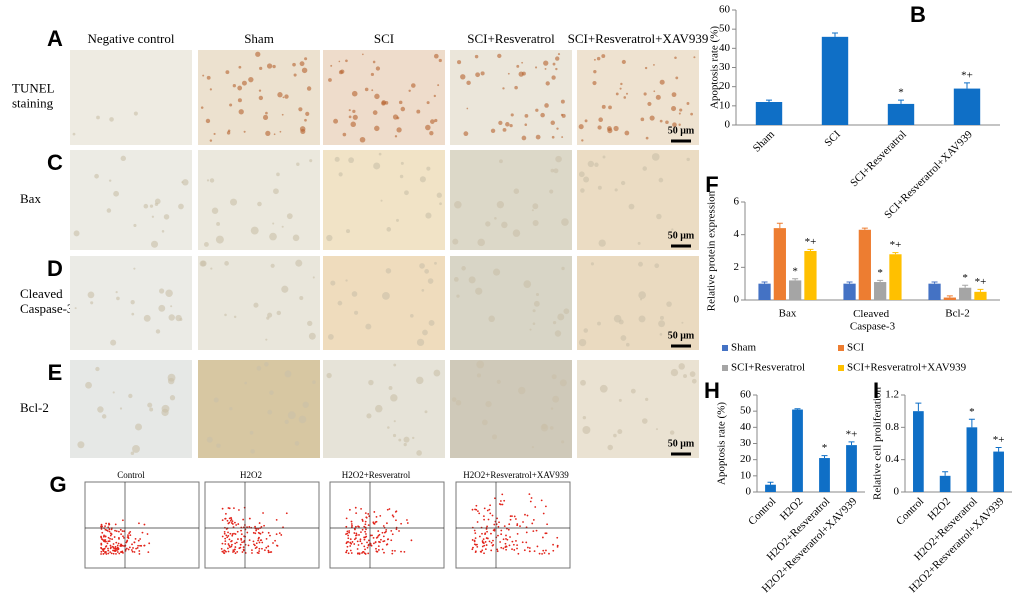  Describe the element at coordinates (999, 440) in the screenshot. I see `significance-marker: *+` at that location.